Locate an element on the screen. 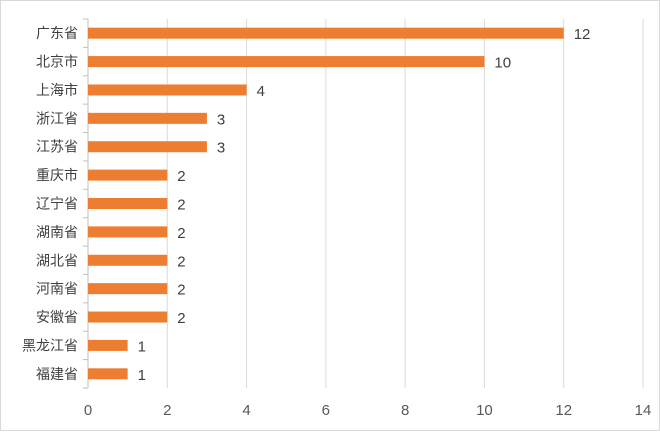 This screenshot has width=660, height=432. category-label: 河南省 is located at coordinates (57, 290).